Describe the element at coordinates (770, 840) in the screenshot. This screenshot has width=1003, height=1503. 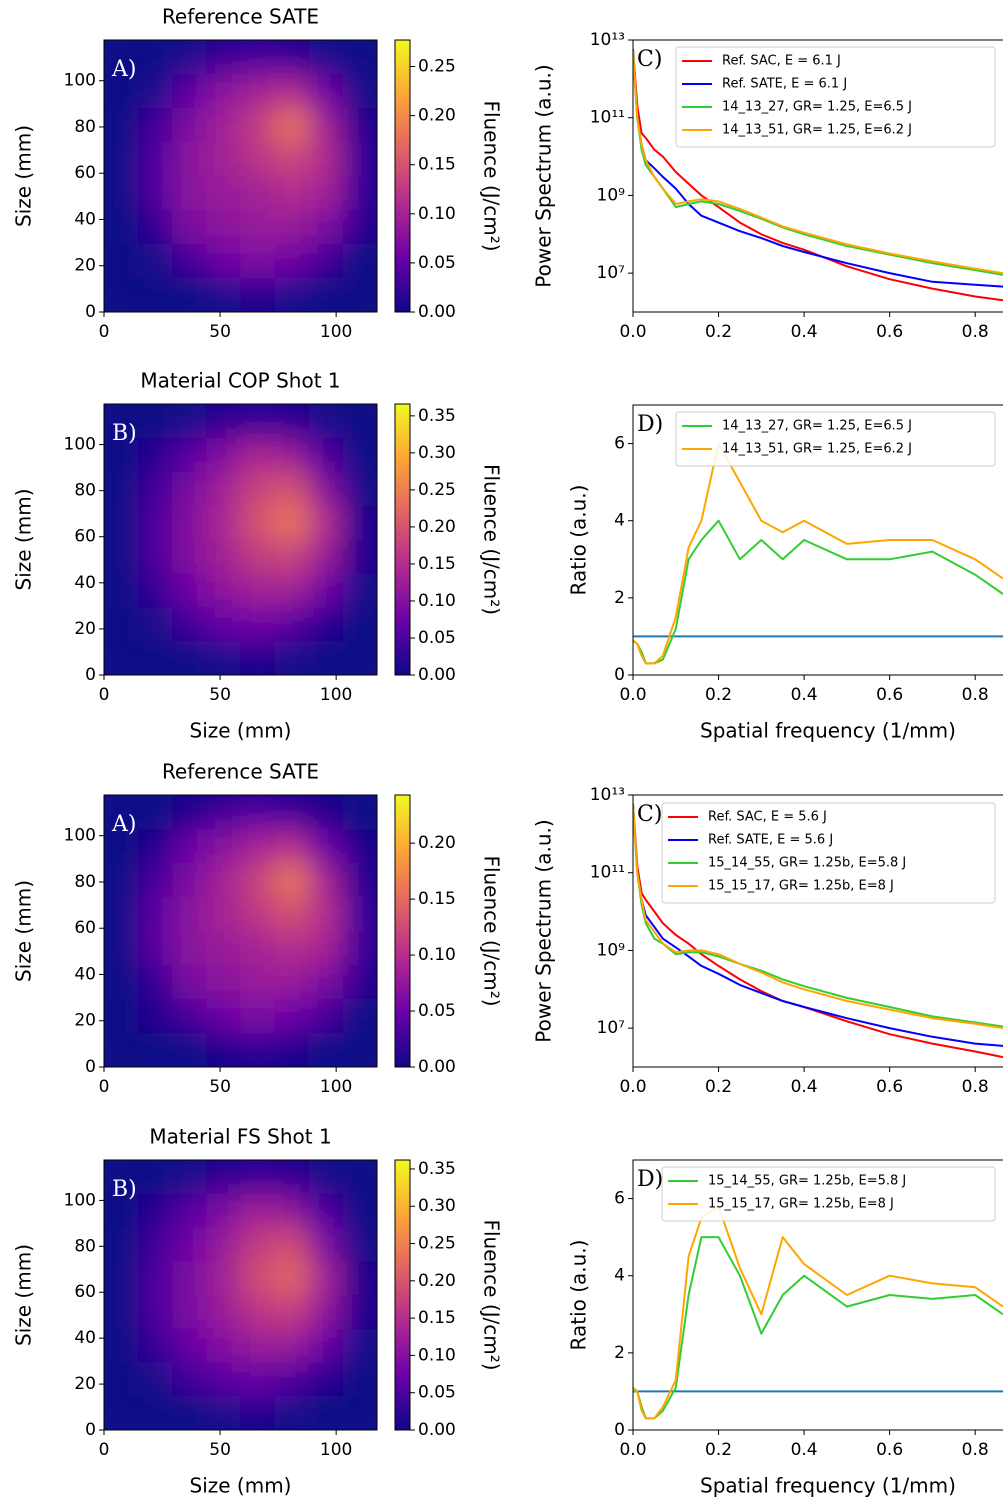
I see `legend-label: Ref. SATE, E = 5.6 J` at that location.